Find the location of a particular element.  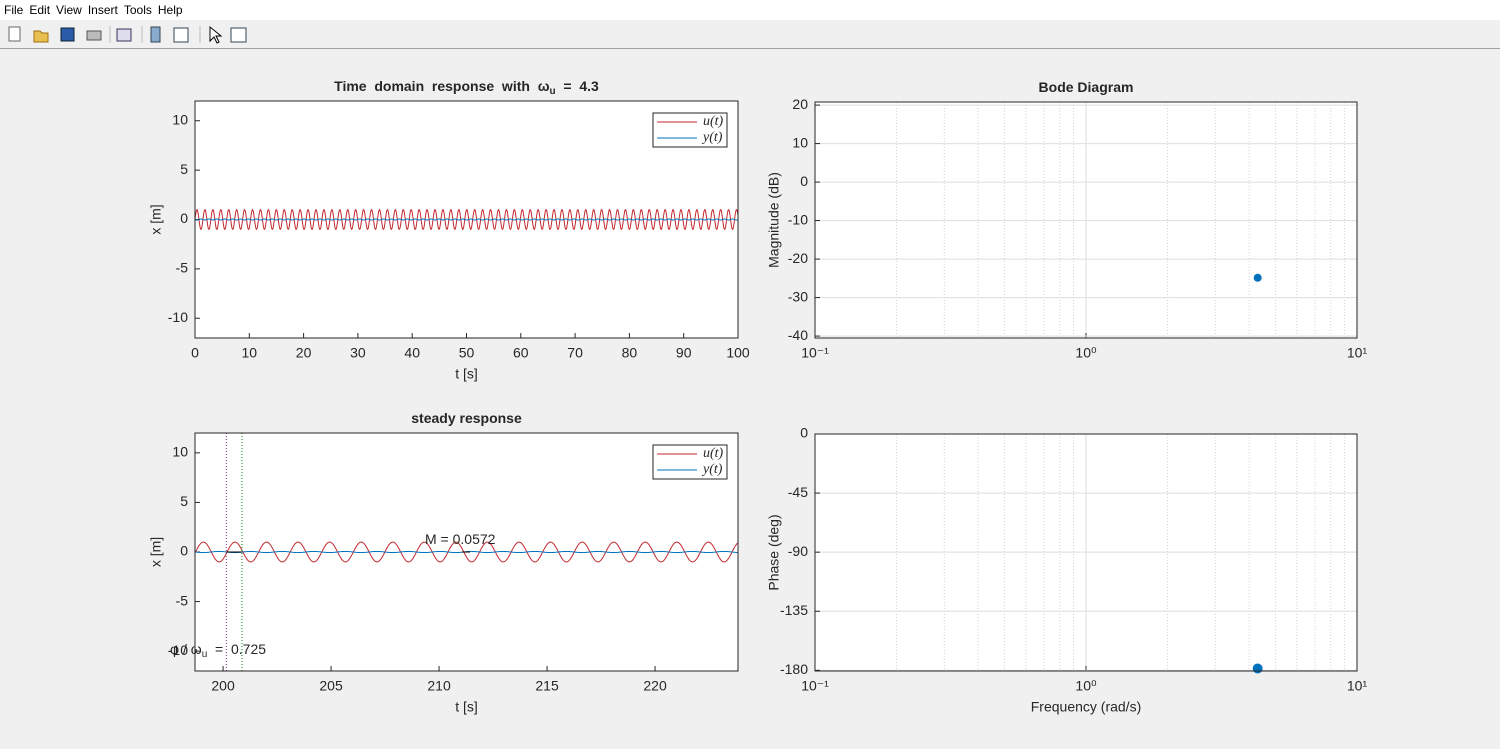

x-tick-label: 40 is located at coordinates (412, 353).